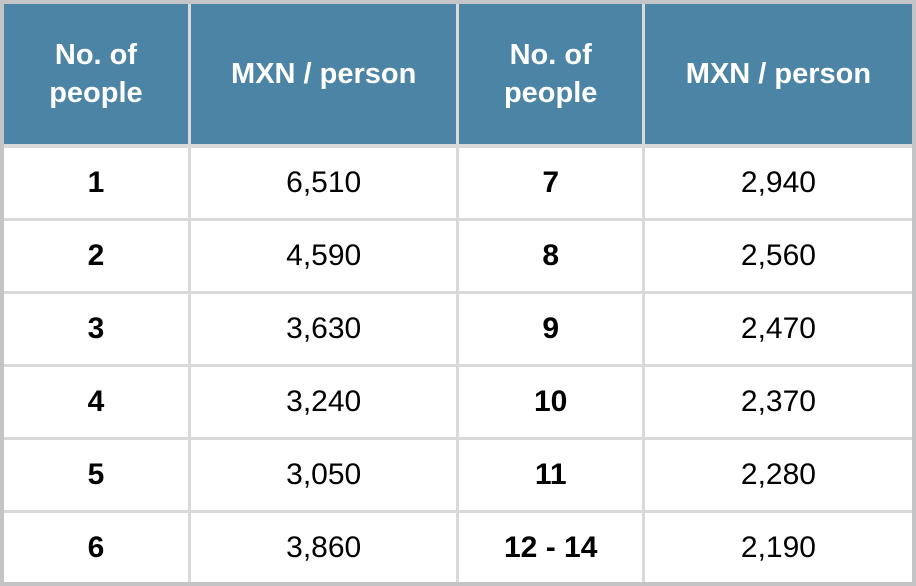 The width and height of the screenshot is (916, 586). I want to click on header-mxn-per-person-left: MXN / person, so click(323, 76).